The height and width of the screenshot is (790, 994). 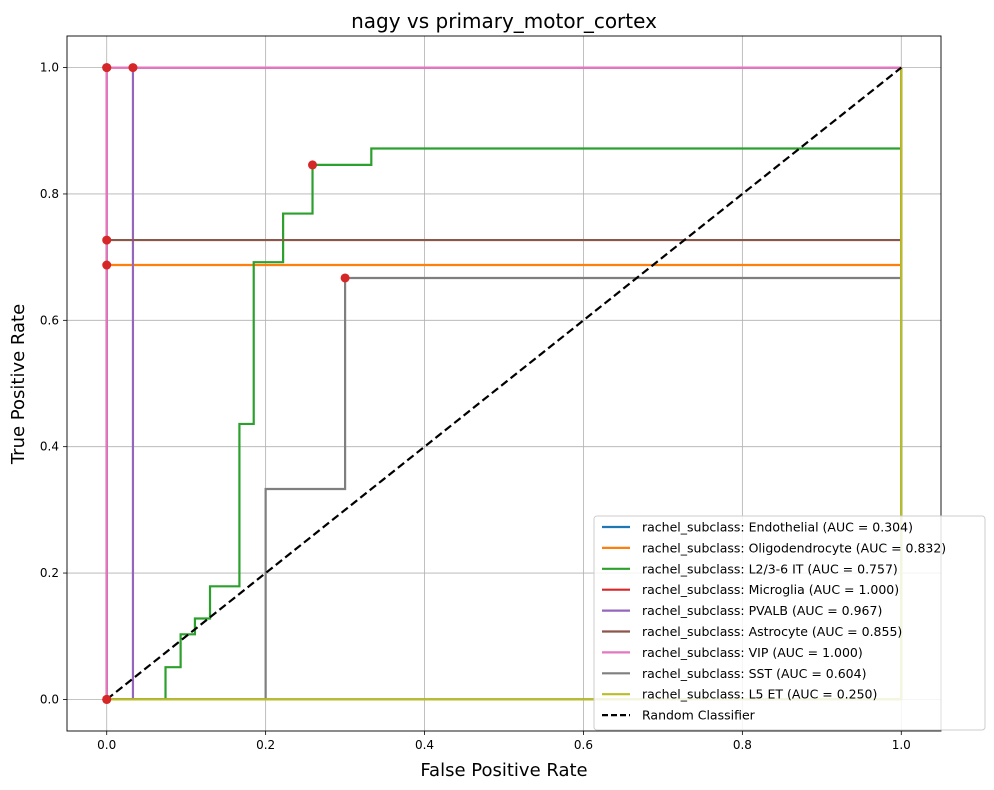 I want to click on legend-label-3: rachel_subclass: Microglia (AUC = 1.000), so click(x=770, y=589).